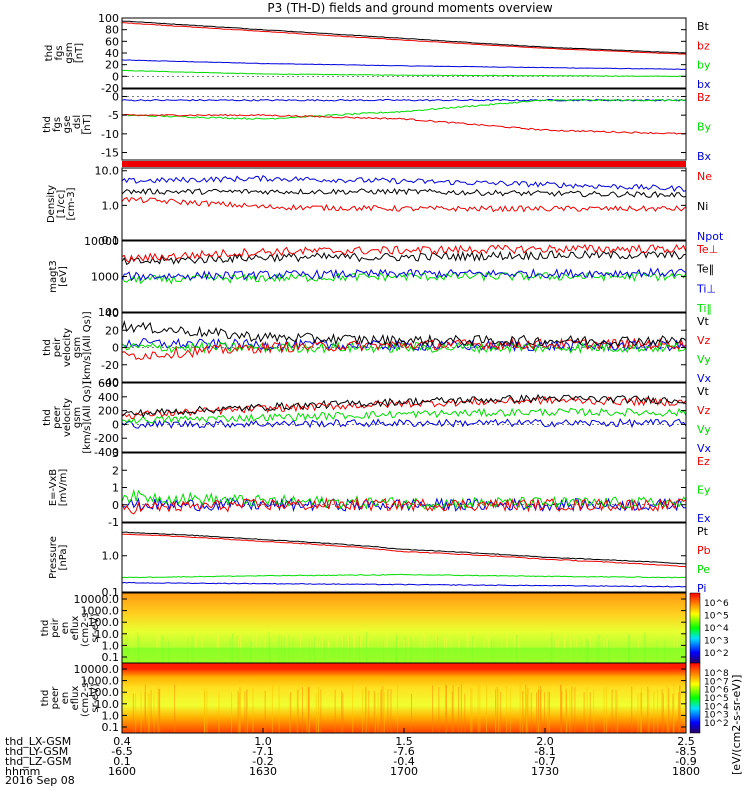 The image size is (750, 800). I want to click on colorbar-label: [eV/(cm2-s-sr-eV)], so click(736, 725).